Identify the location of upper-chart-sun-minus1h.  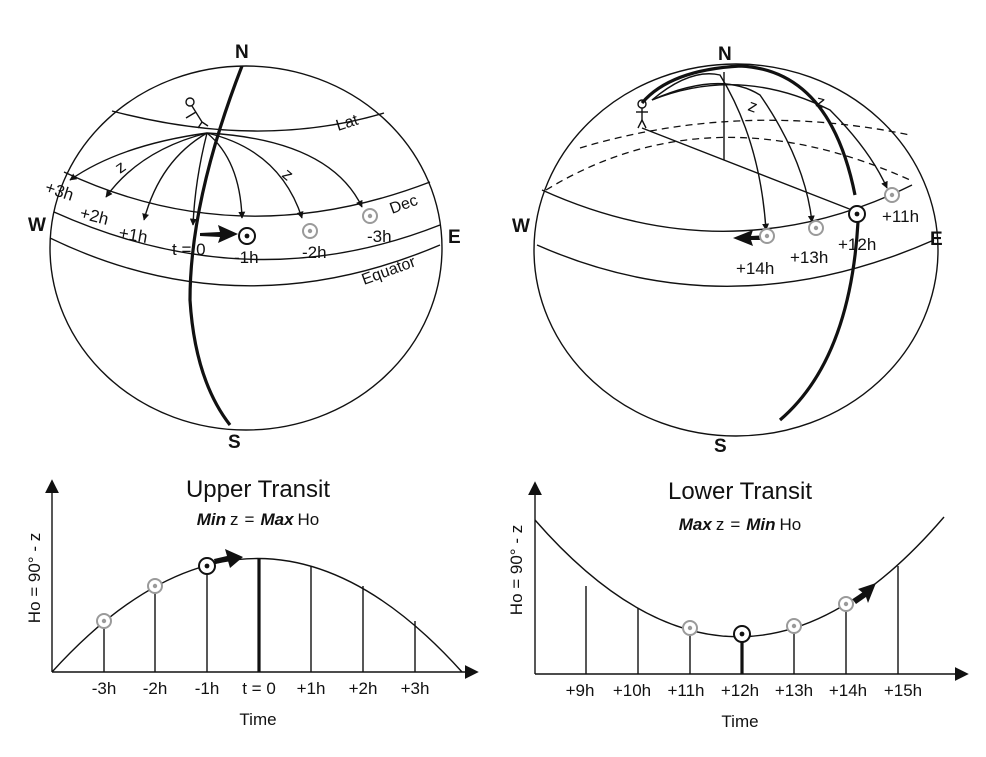
(207, 566).